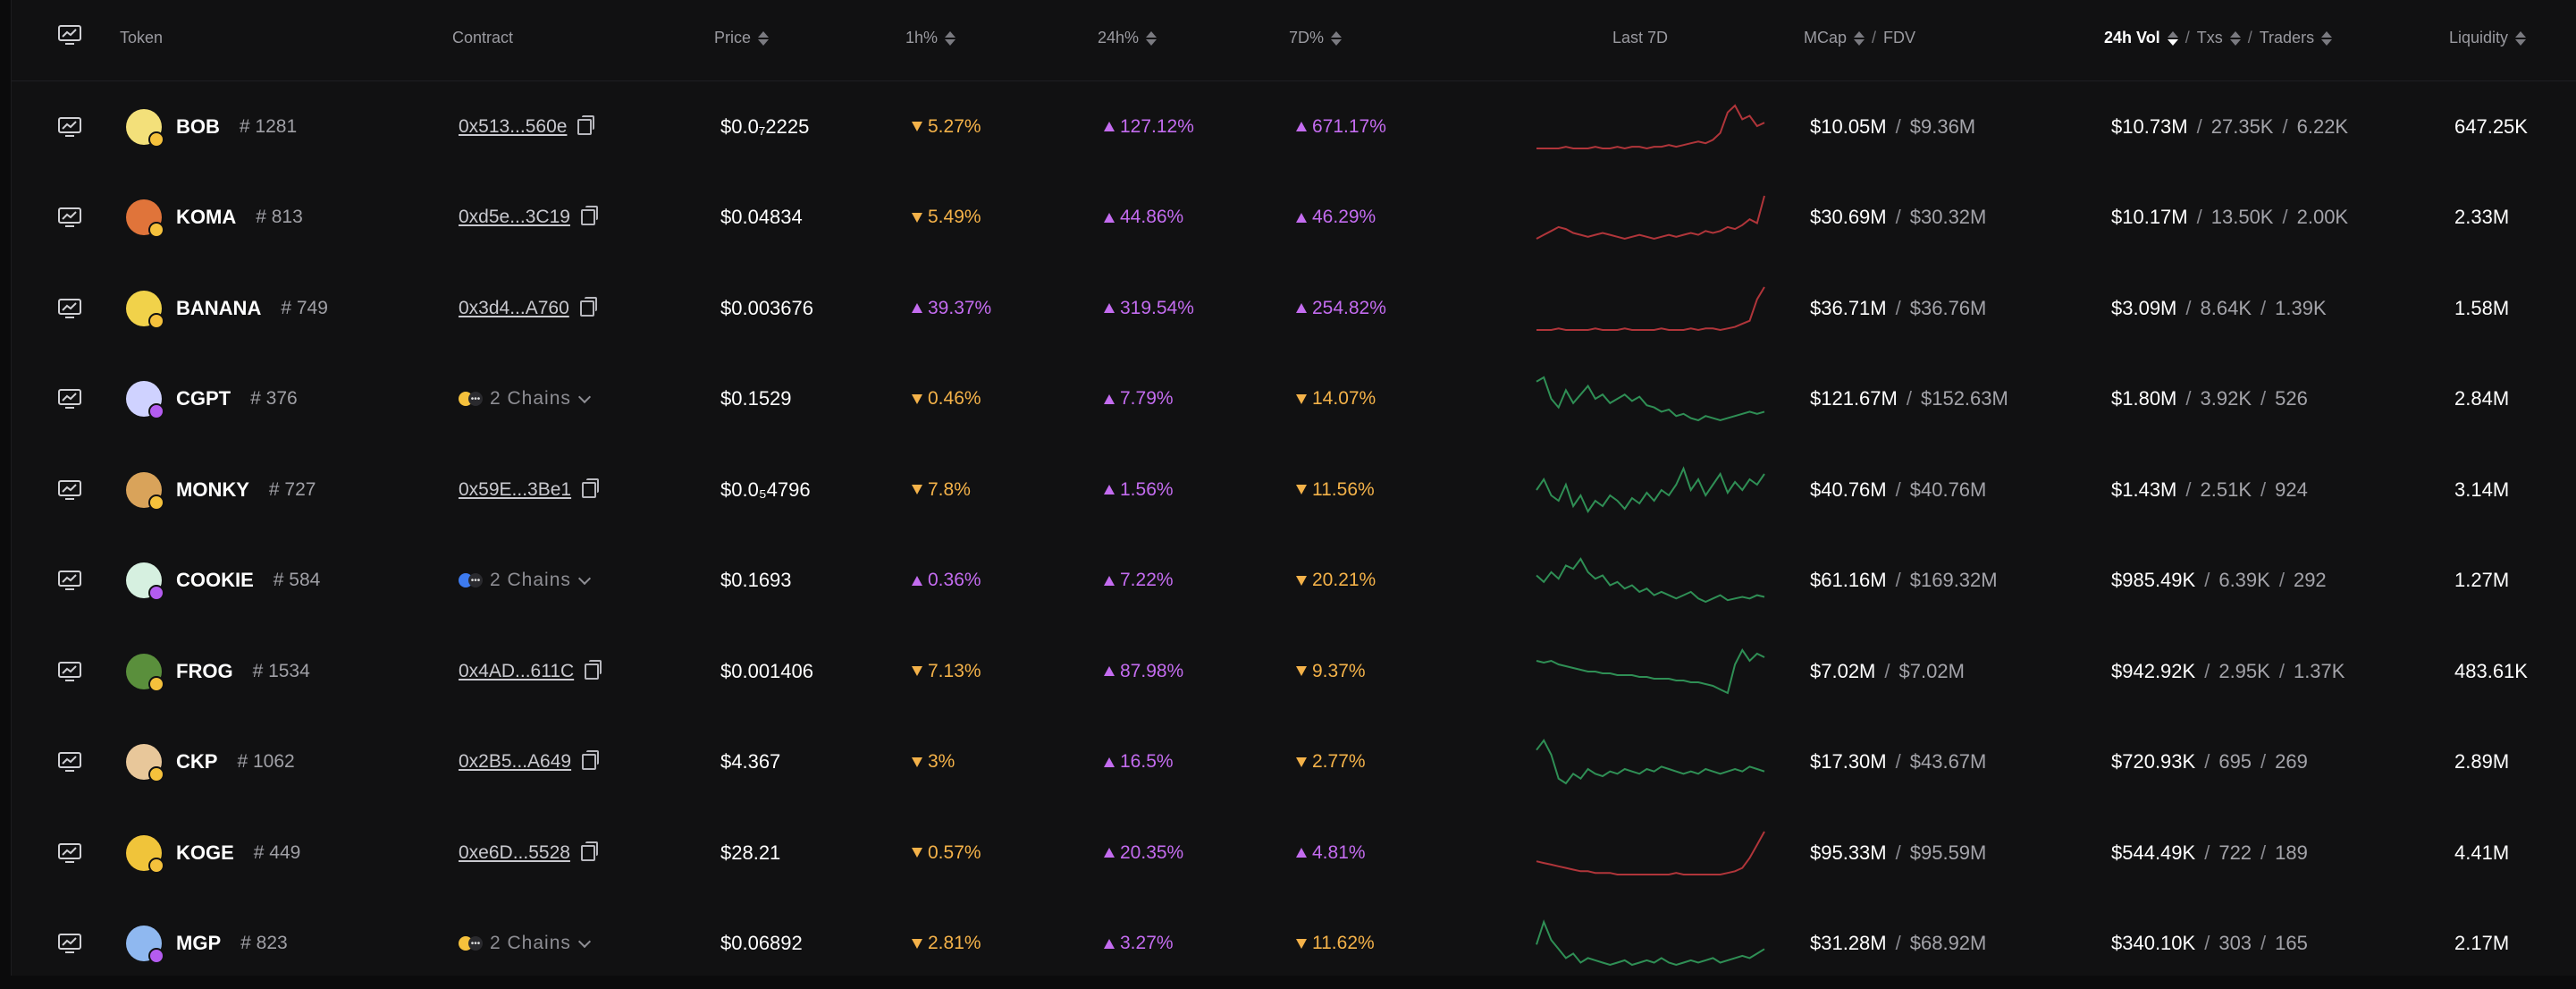 The height and width of the screenshot is (989, 2576). Describe the element at coordinates (1157, 307) in the screenshot. I see `change-24h-value: 319.54%` at that location.